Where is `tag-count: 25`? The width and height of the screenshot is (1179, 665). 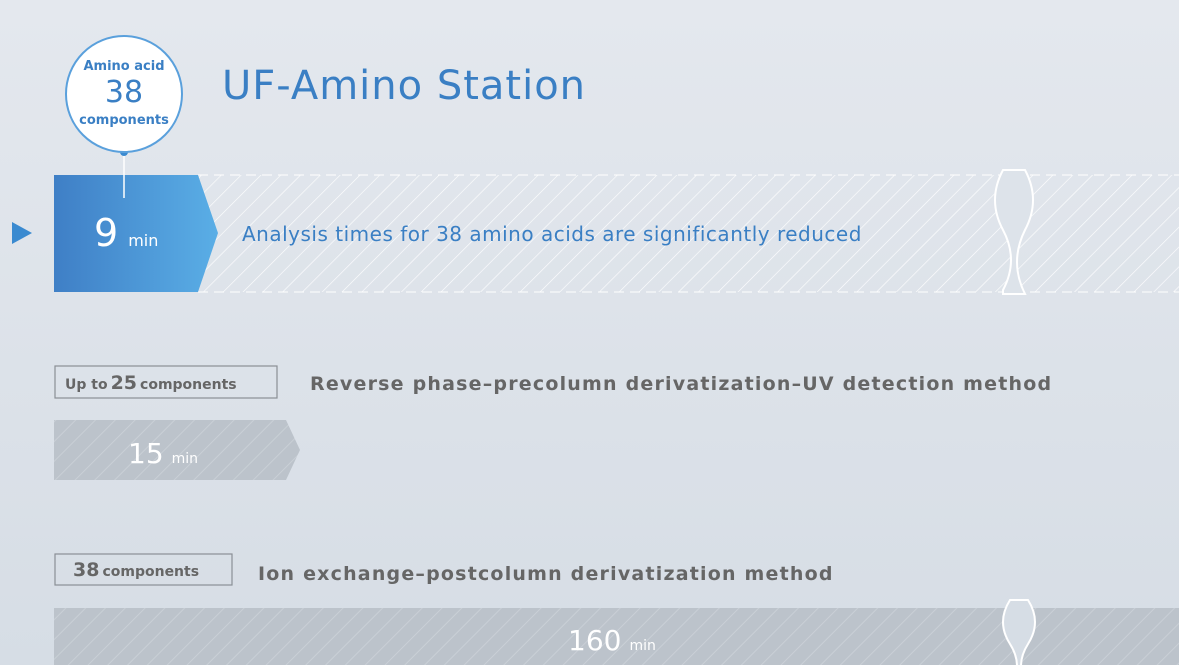
tag-count: 25 is located at coordinates (124, 383).